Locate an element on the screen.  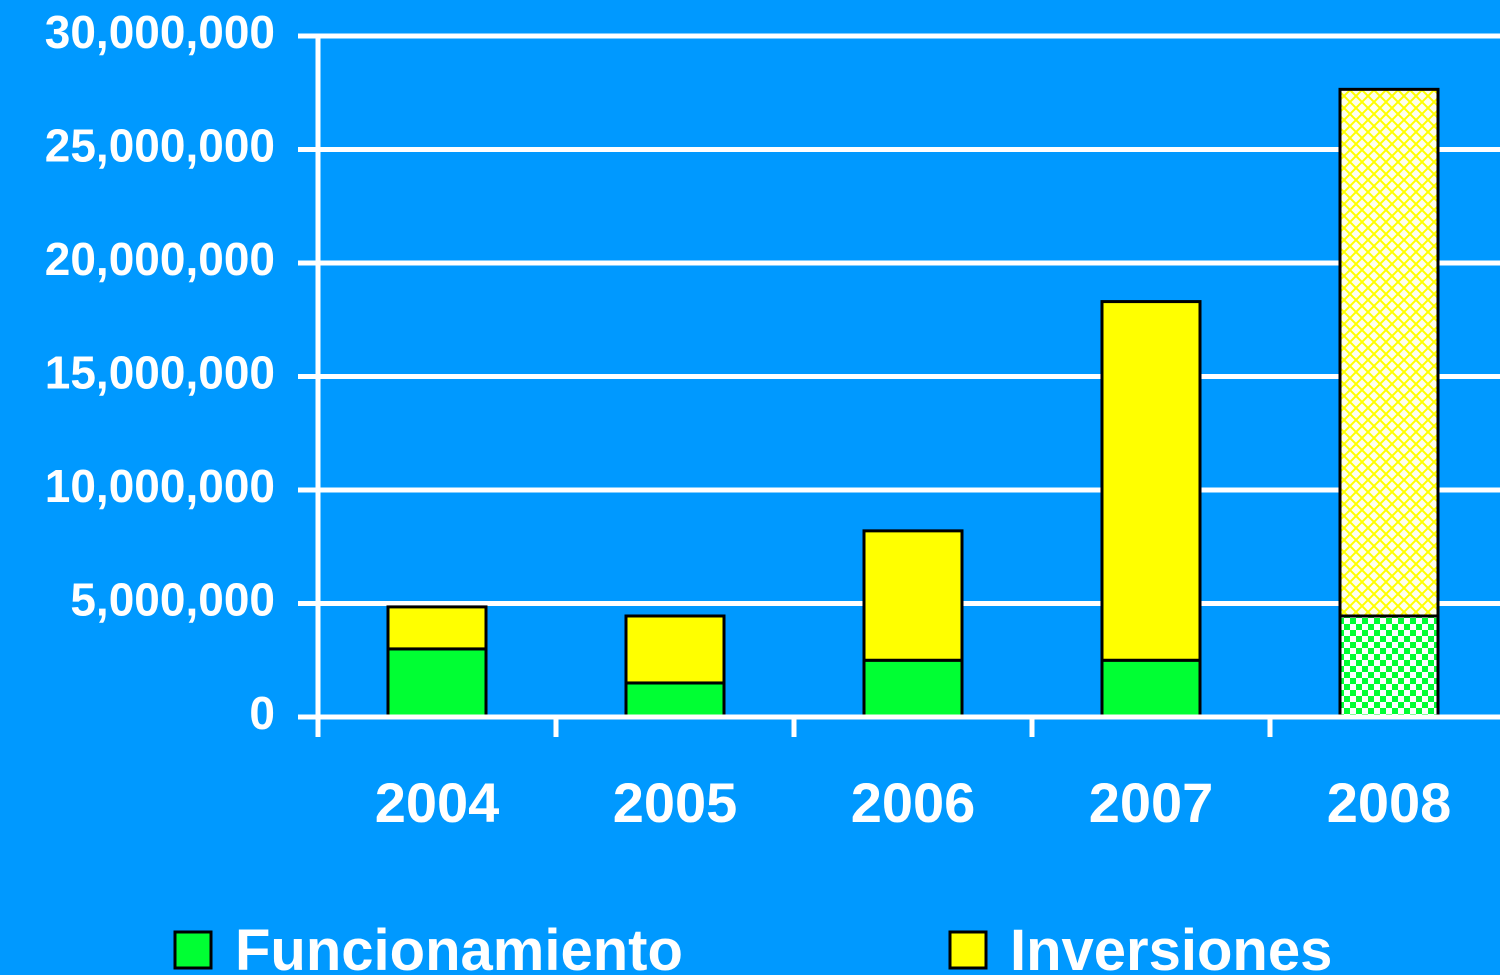
y-tick-label: 0 is located at coordinates (262, 713).